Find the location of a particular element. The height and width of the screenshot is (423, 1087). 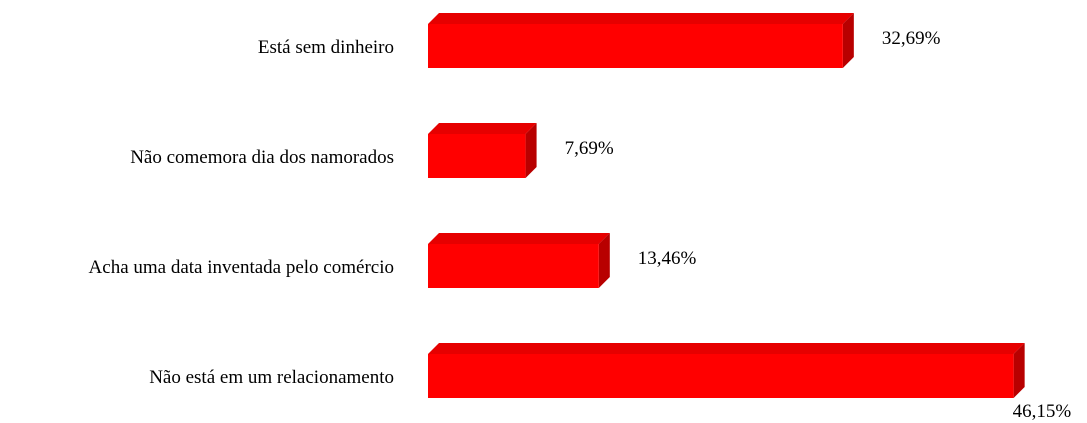

category-label: Acha uma data inventada pelo comércio is located at coordinates (241, 267).